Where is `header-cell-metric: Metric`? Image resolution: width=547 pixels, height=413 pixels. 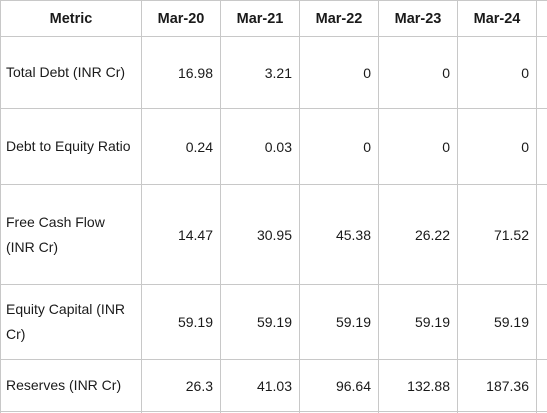 header-cell-metric: Metric is located at coordinates (71, 18).